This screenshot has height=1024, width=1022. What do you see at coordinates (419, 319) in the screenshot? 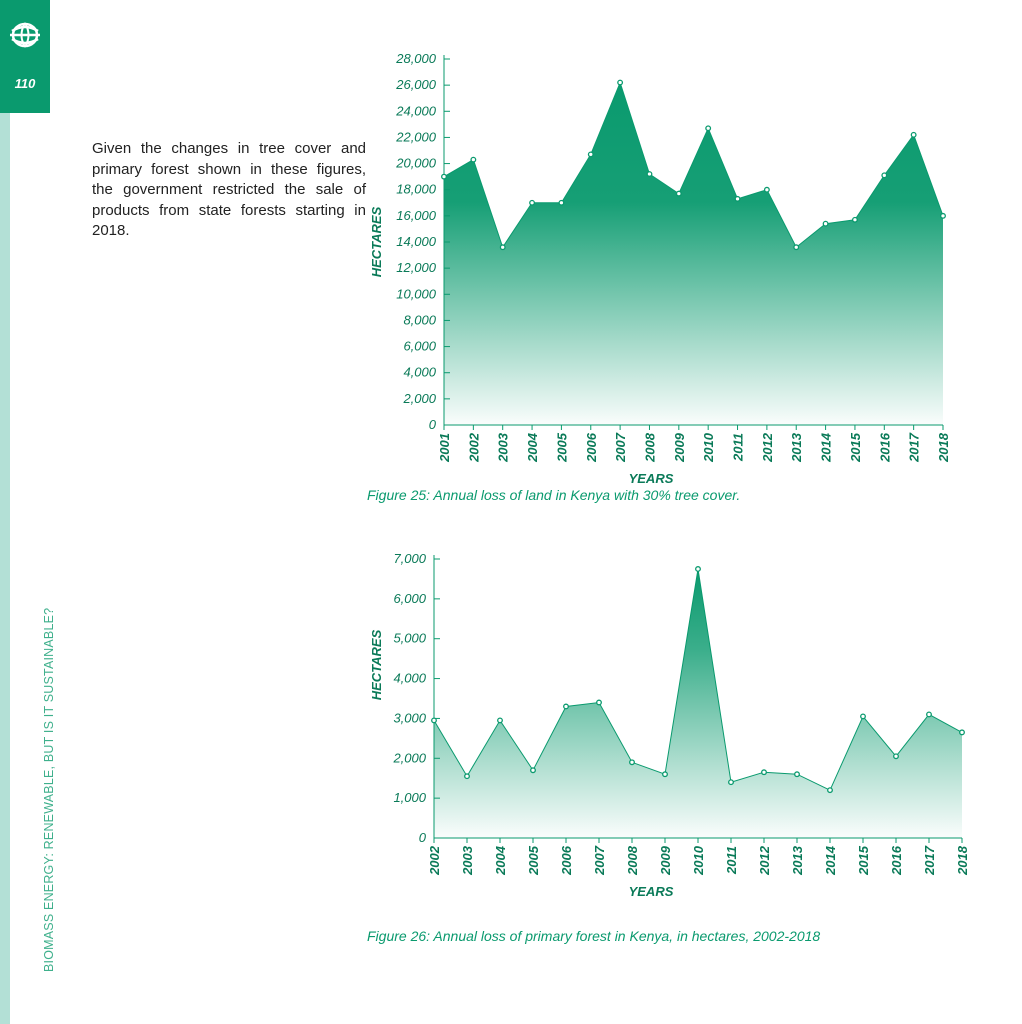
I see `y-tick-label: 8,000` at bounding box center [419, 319].